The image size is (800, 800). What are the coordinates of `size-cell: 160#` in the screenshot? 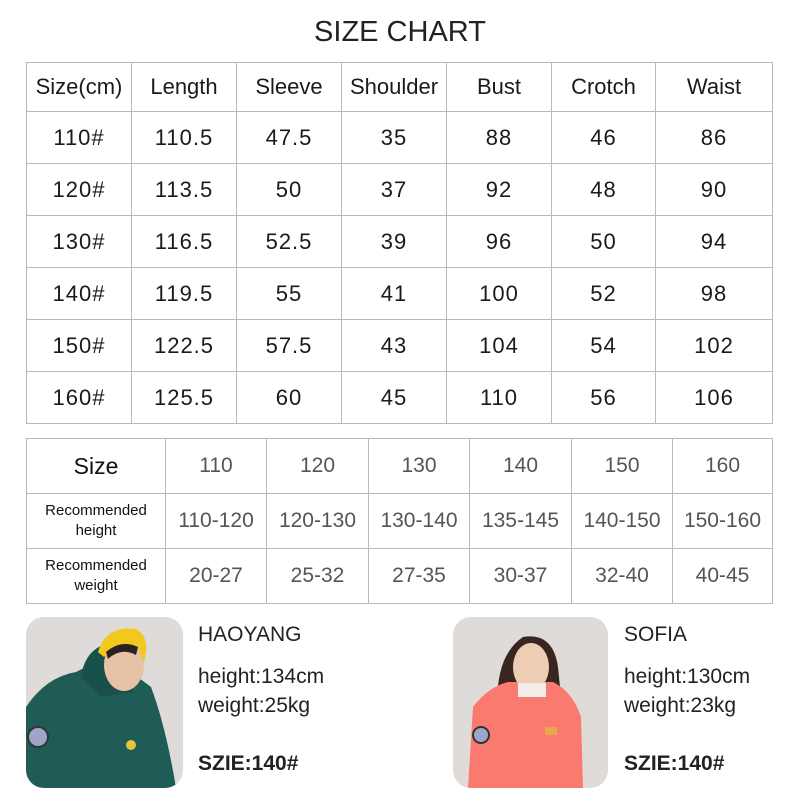 It's located at (79, 397).